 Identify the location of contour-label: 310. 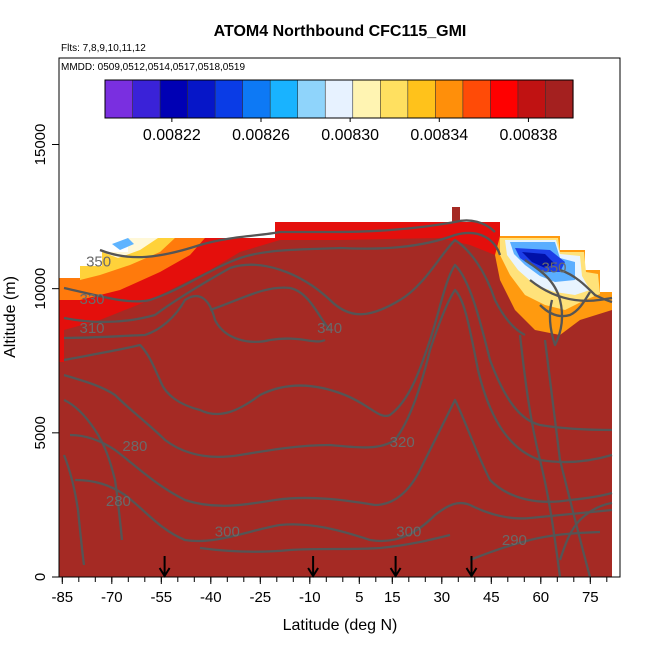
(91, 328).